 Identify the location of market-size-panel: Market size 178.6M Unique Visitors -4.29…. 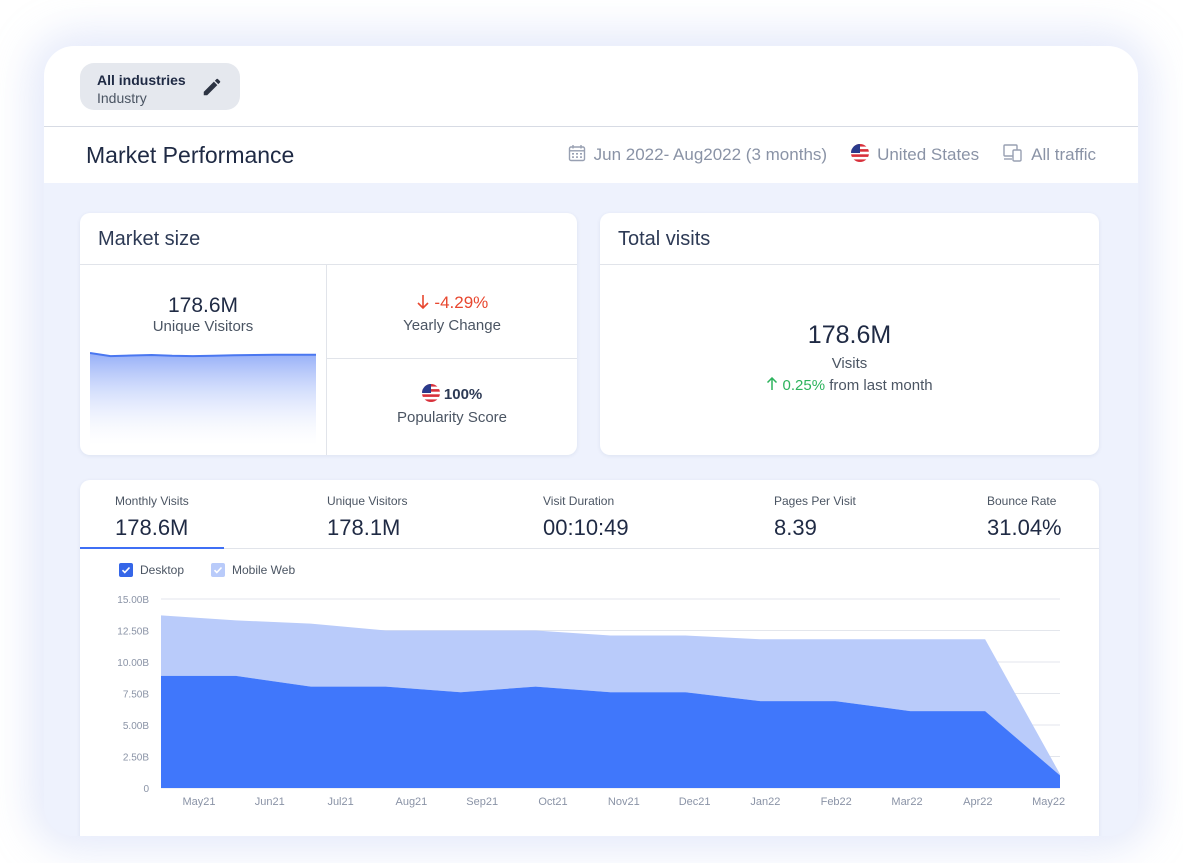
(328, 334).